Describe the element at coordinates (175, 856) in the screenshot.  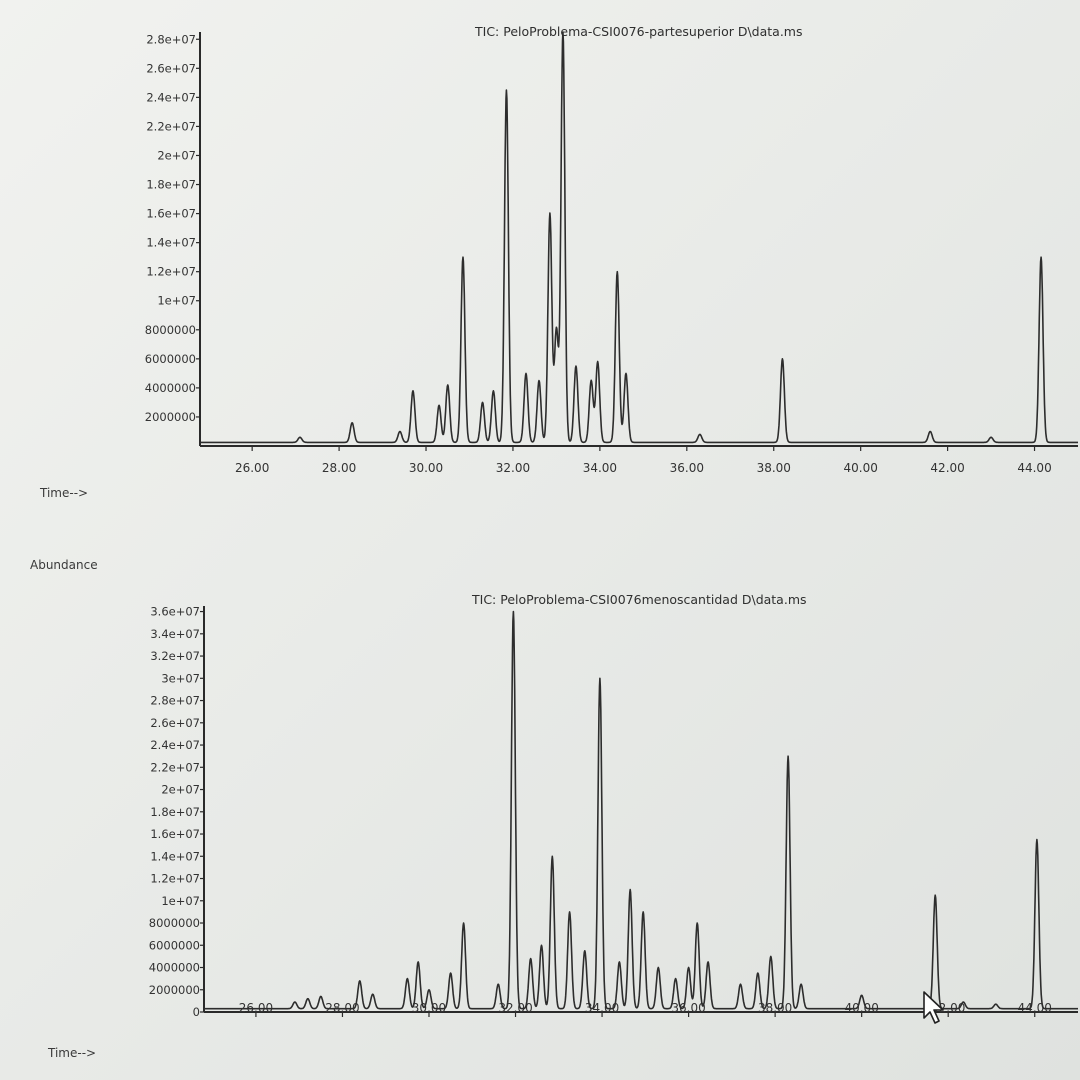
I see `y-tick-label-bottom: 1.4e+07` at that location.